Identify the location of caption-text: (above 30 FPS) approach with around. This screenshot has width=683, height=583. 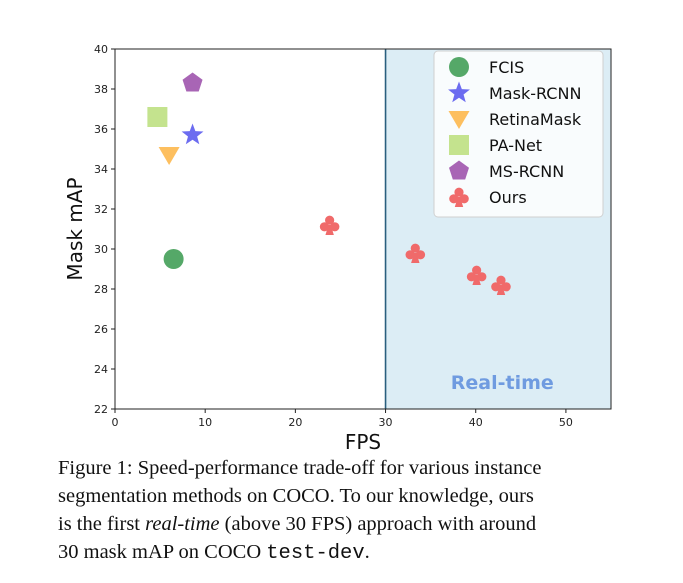
(378, 524).